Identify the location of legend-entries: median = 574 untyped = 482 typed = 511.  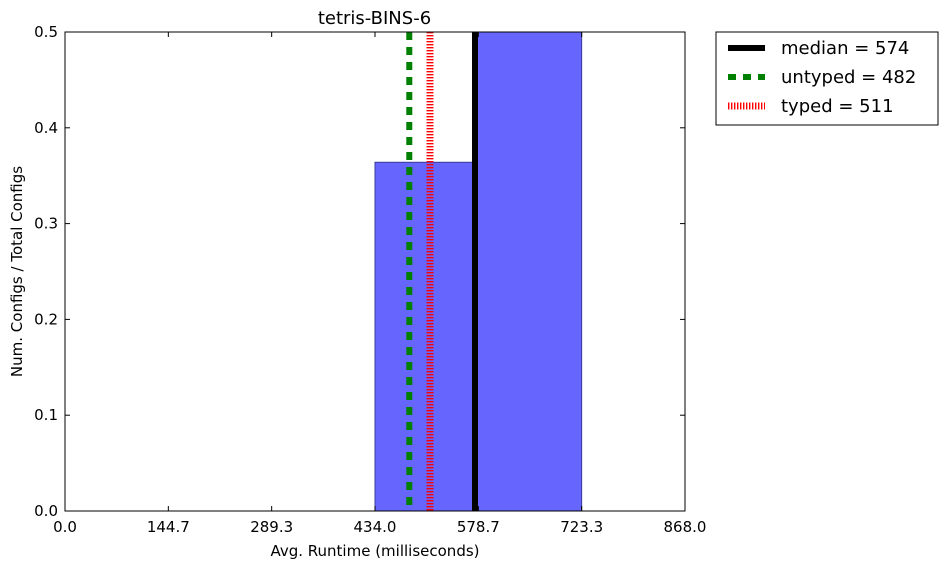
(822, 77).